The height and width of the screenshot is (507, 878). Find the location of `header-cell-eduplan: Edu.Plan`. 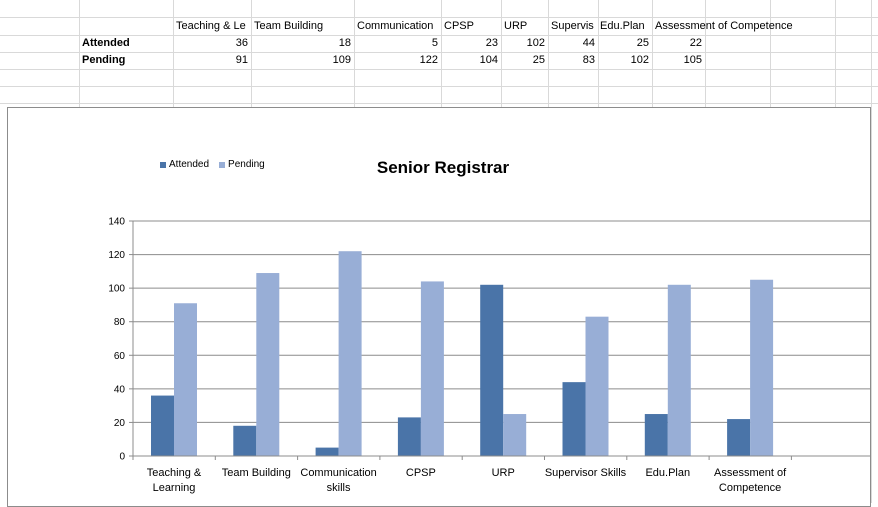

header-cell-eduplan: Edu.Plan is located at coordinates (622, 26).